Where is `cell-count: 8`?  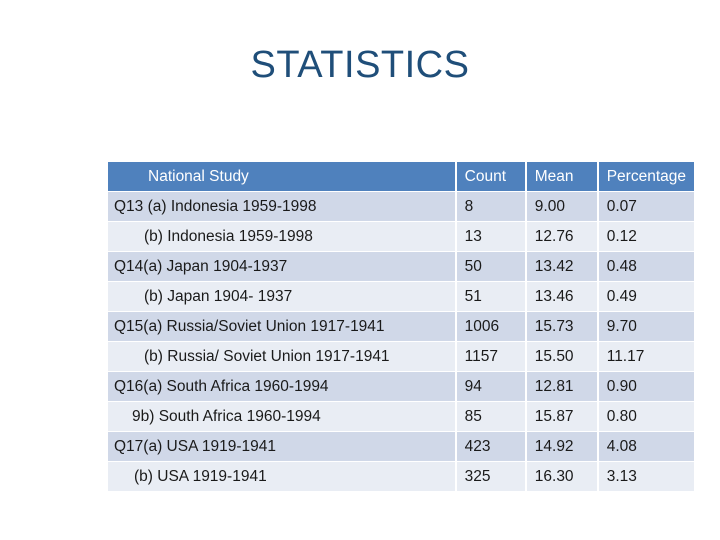 cell-count: 8 is located at coordinates (491, 207).